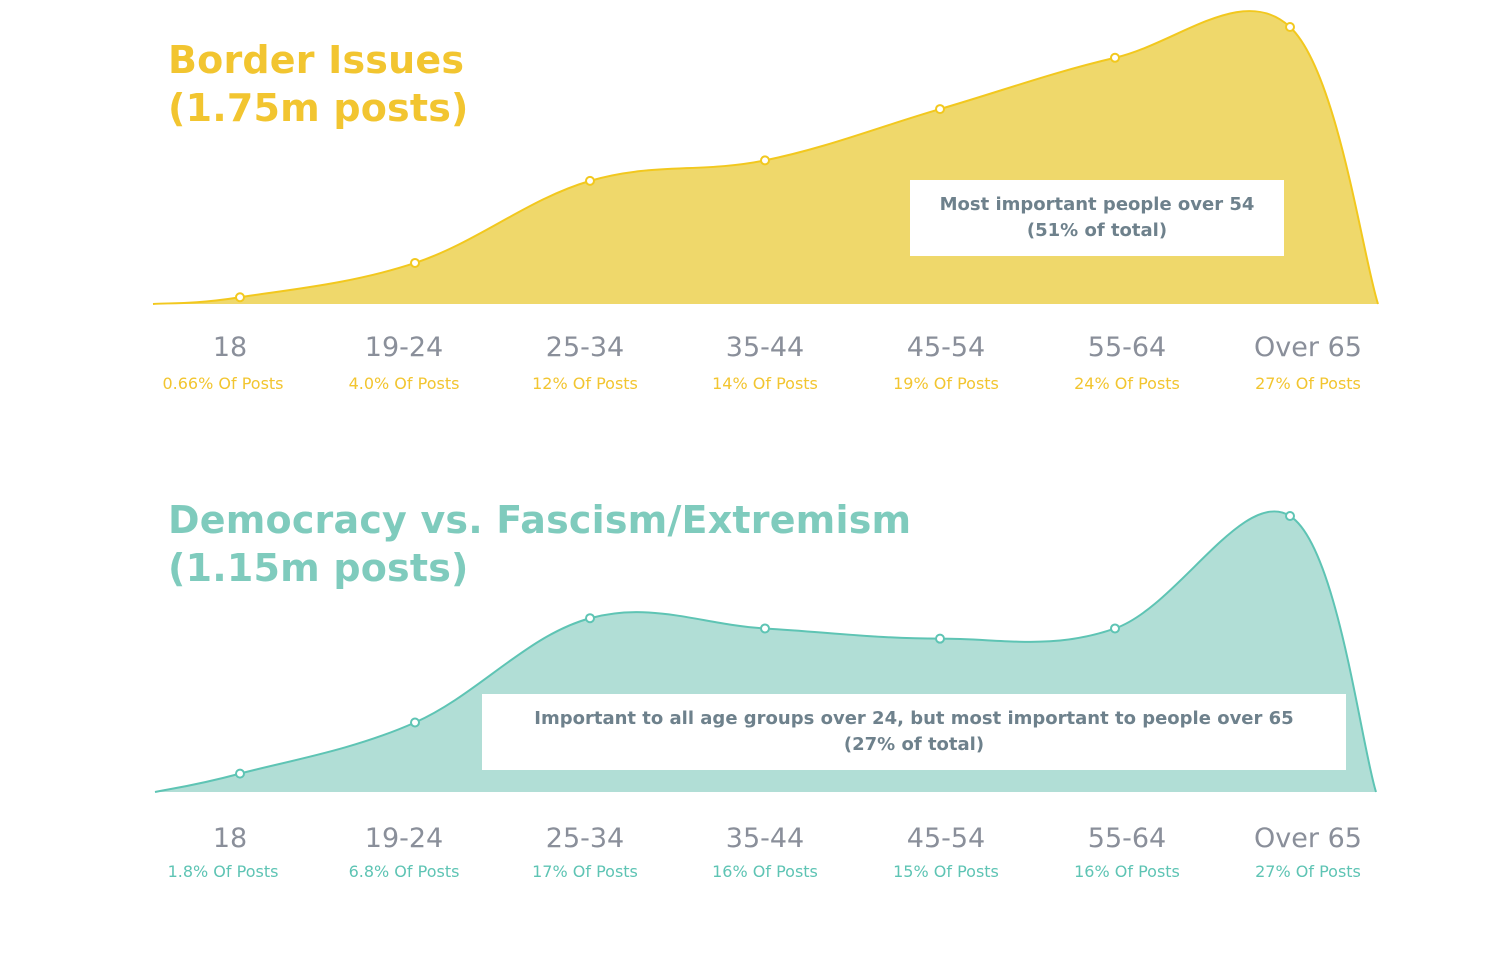 The image size is (1490, 960). What do you see at coordinates (585, 871) in the screenshot?
I see `value-label: 17% Of Posts` at bounding box center [585, 871].